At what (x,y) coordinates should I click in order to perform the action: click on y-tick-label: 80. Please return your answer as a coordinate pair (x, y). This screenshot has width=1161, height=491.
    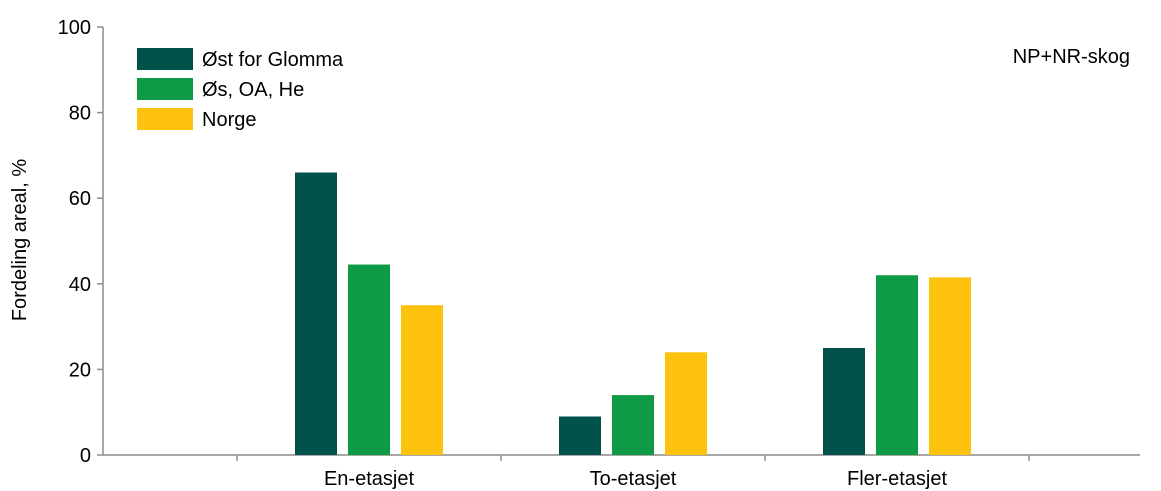
    Looking at the image, I should click on (80, 114).